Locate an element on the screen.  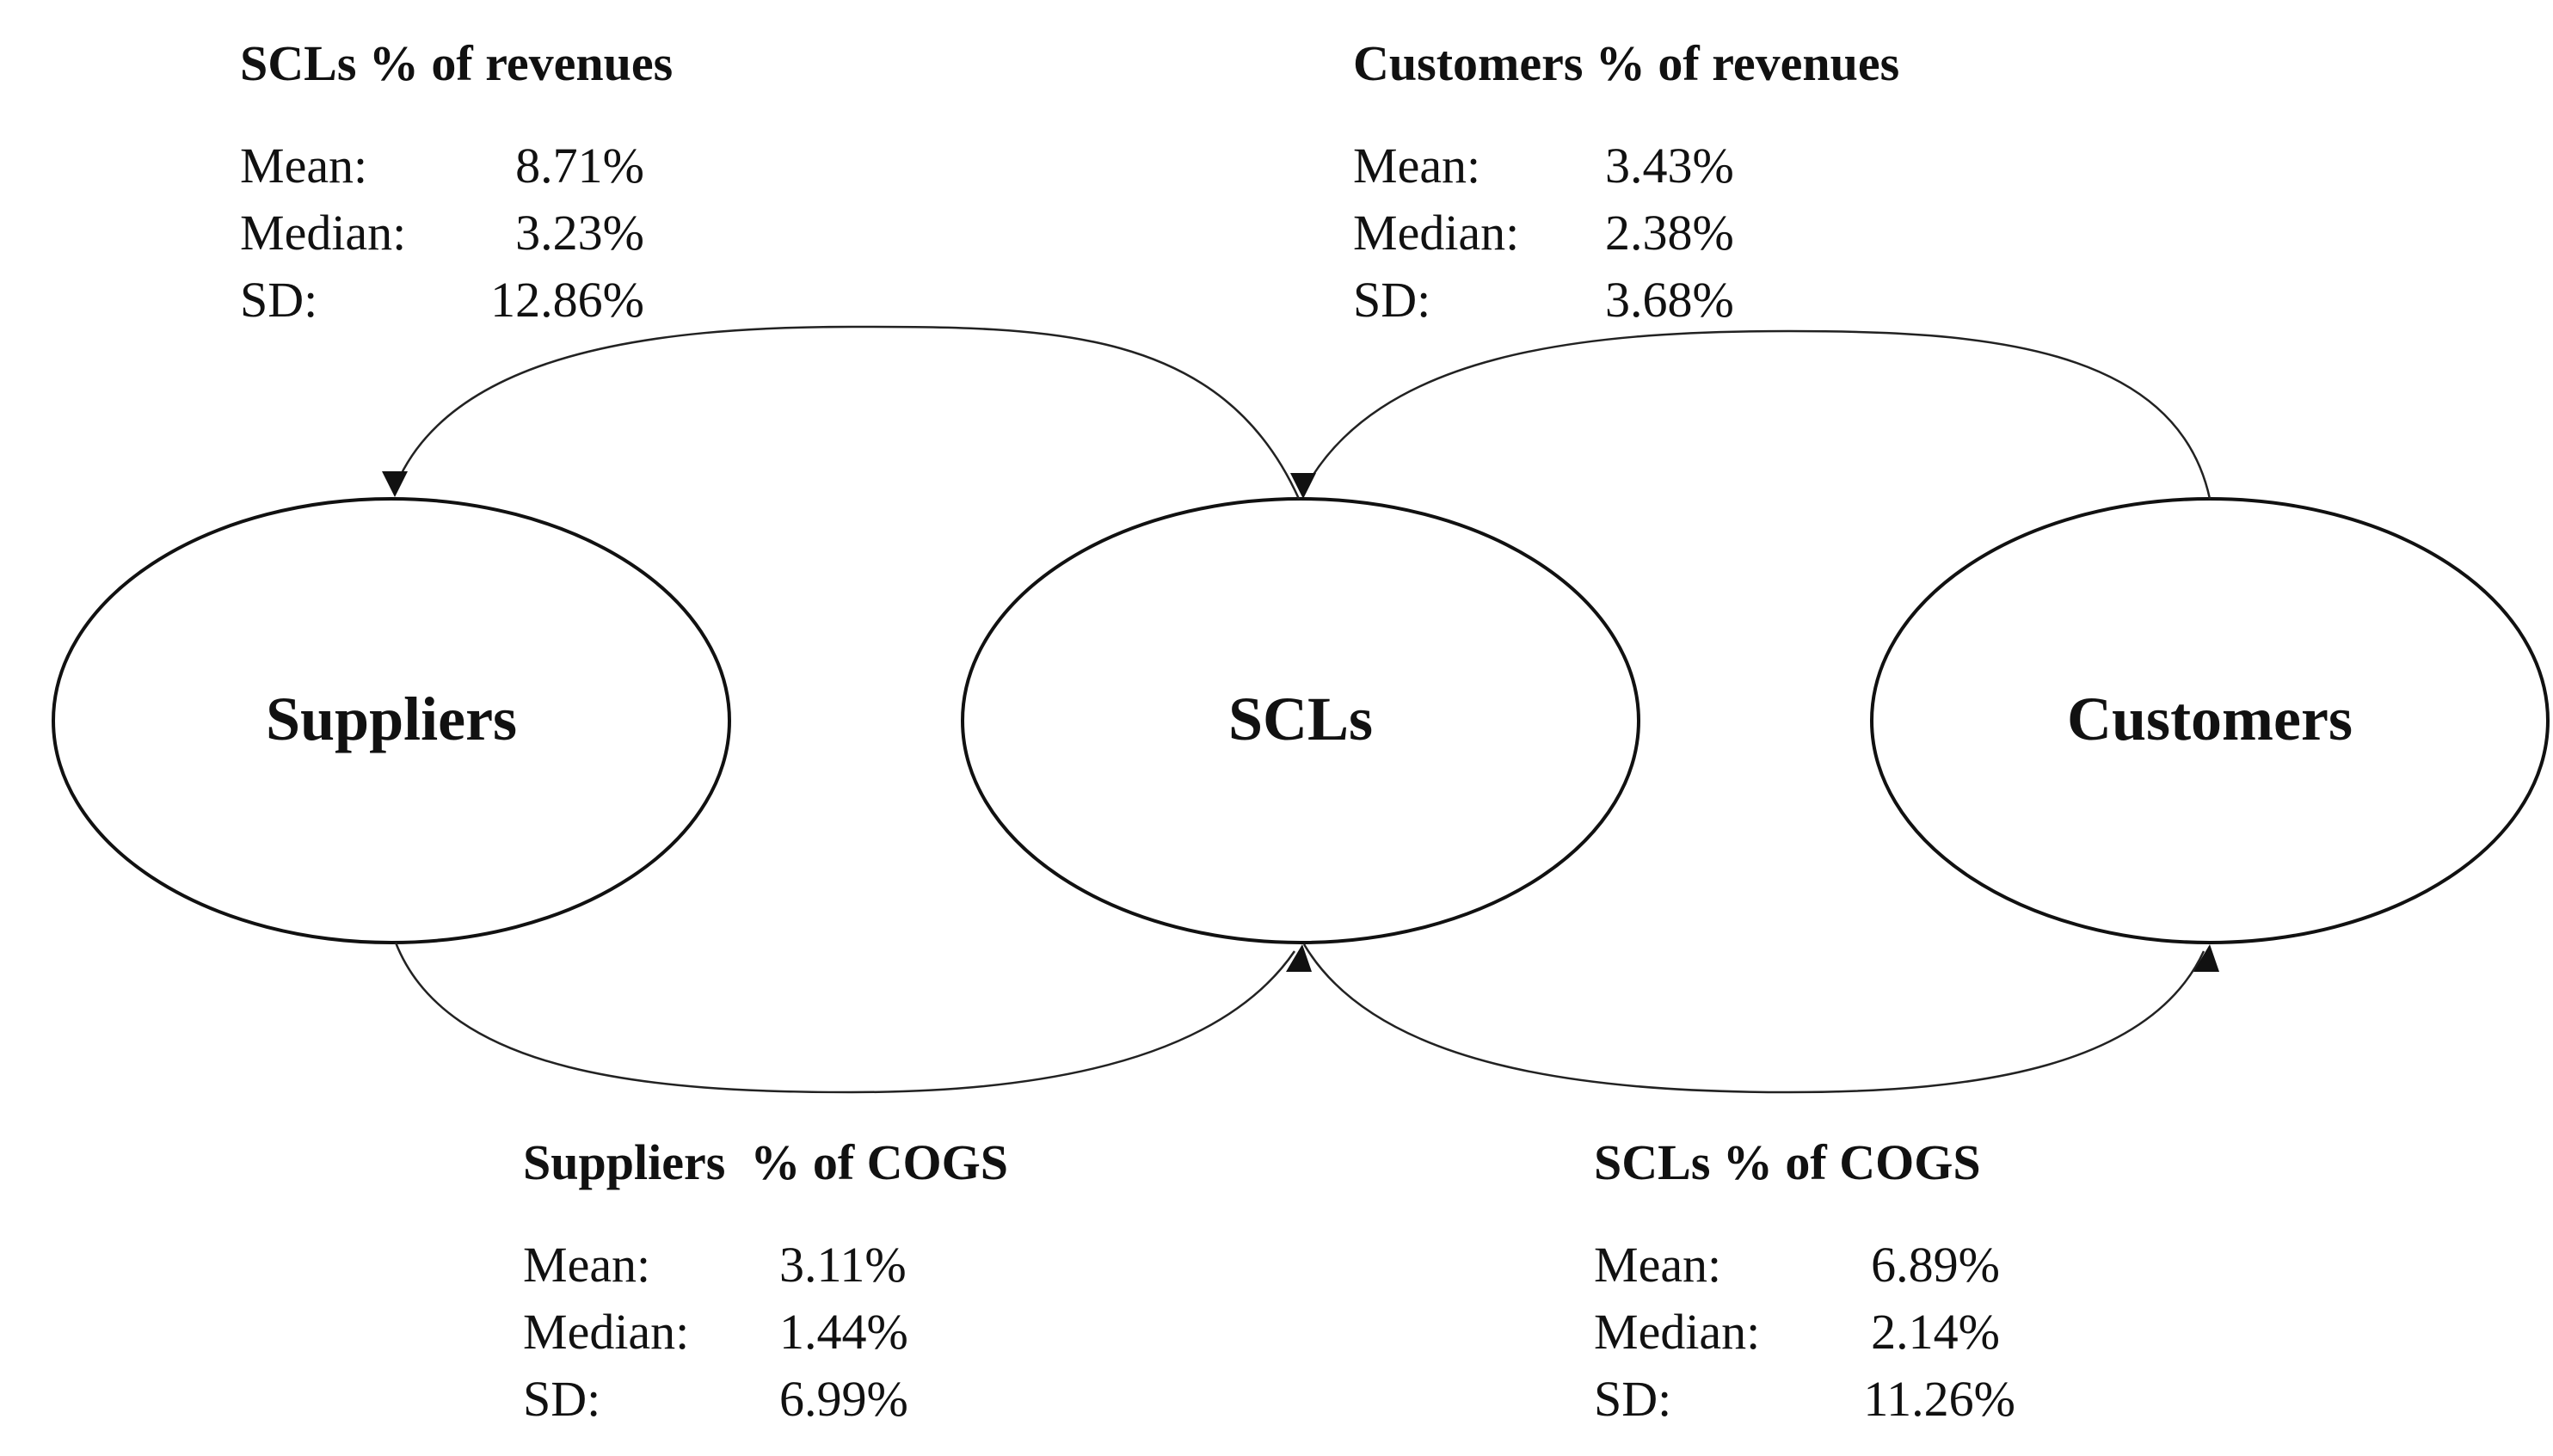
suppliers-node is located at coordinates (392, 720).